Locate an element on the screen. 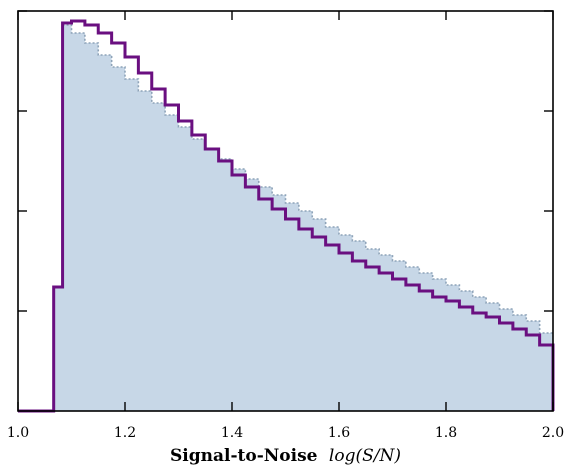 This screenshot has width=573, height=473. x-tick-label: 1.6 is located at coordinates (339, 433).